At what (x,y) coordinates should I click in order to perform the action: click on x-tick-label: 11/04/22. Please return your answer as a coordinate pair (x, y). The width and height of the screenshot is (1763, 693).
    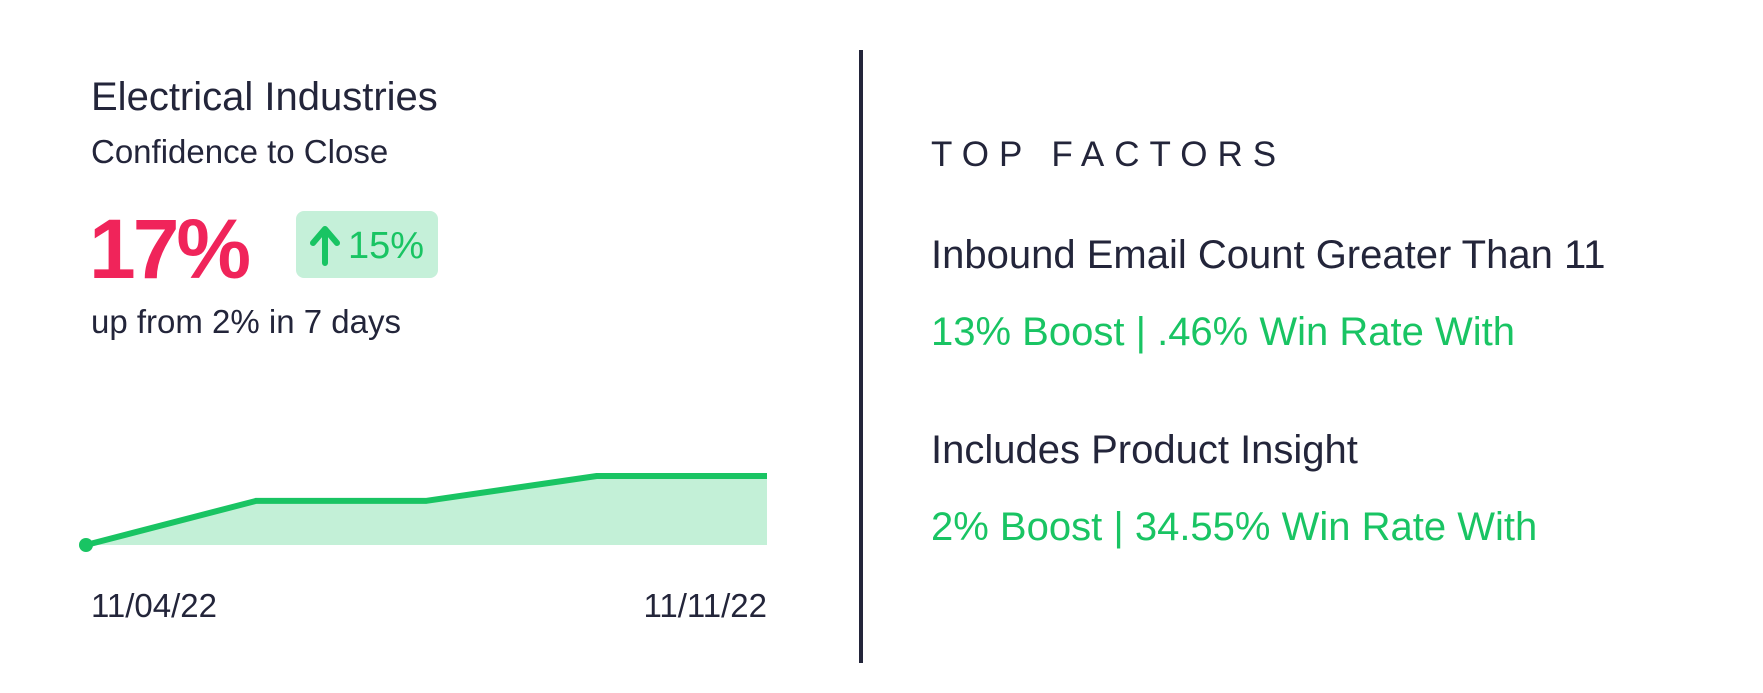
    Looking at the image, I should click on (154, 605).